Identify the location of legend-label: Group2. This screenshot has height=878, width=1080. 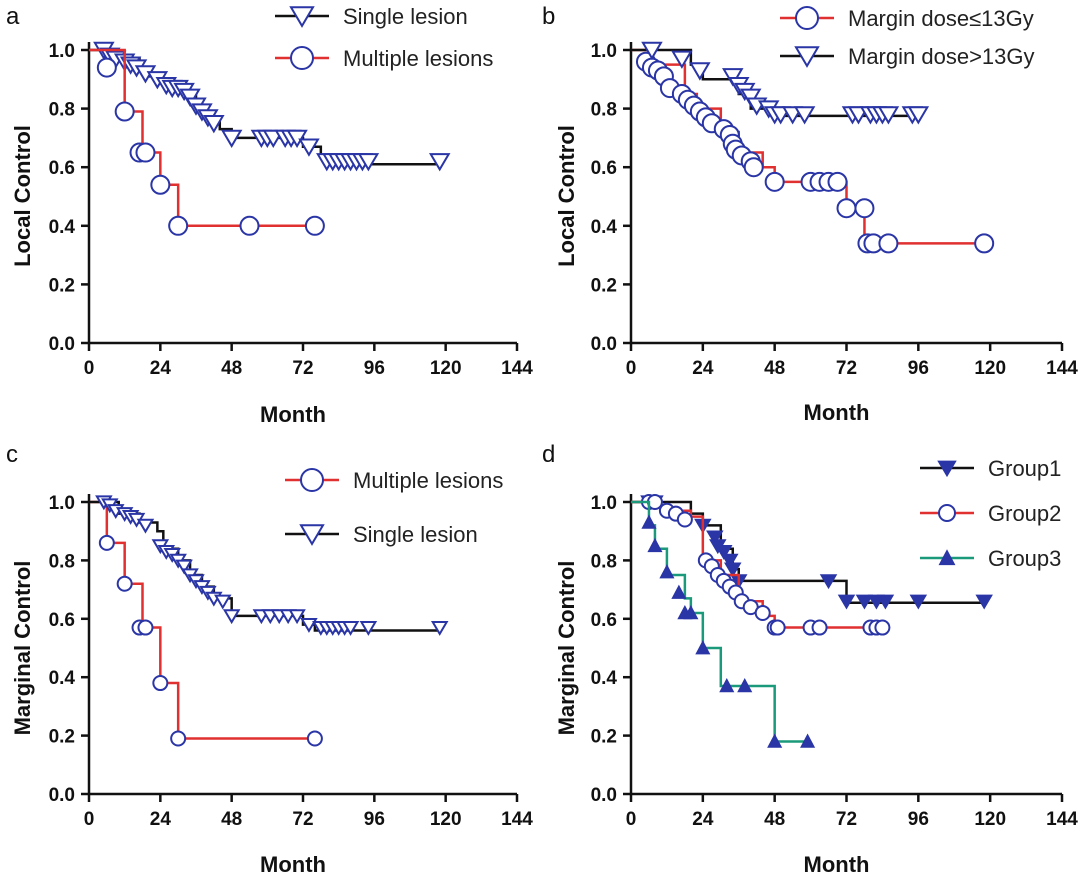
(1024, 513).